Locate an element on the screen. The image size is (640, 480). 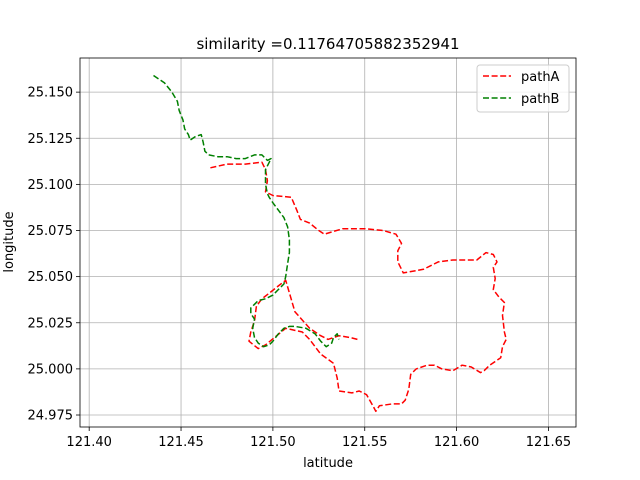
y-tick-label: 25.025 is located at coordinates (51, 323).